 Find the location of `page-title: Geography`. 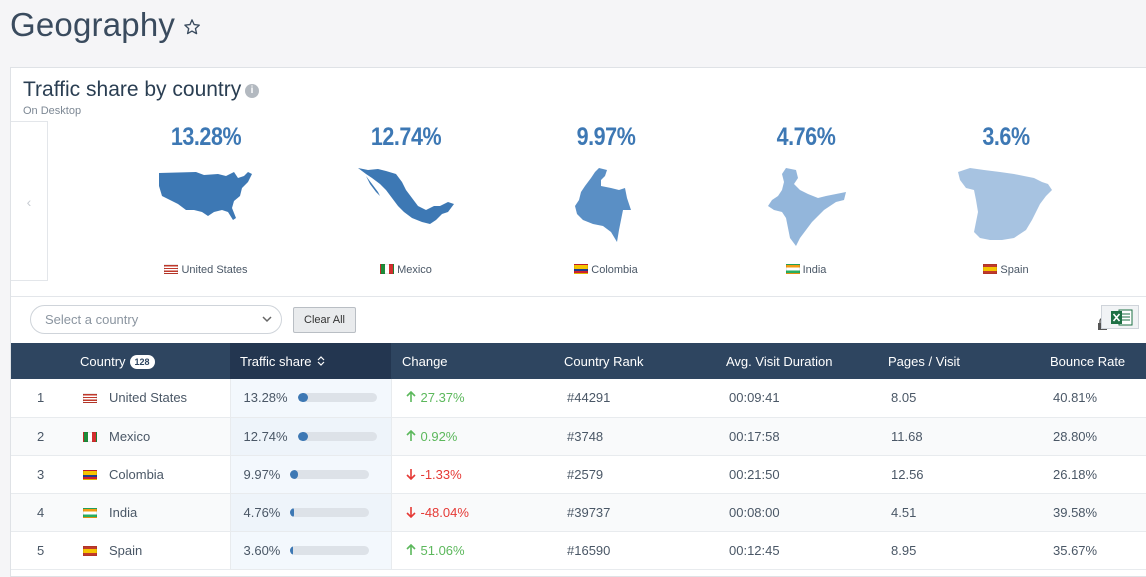

page-title: Geography is located at coordinates (93, 24).